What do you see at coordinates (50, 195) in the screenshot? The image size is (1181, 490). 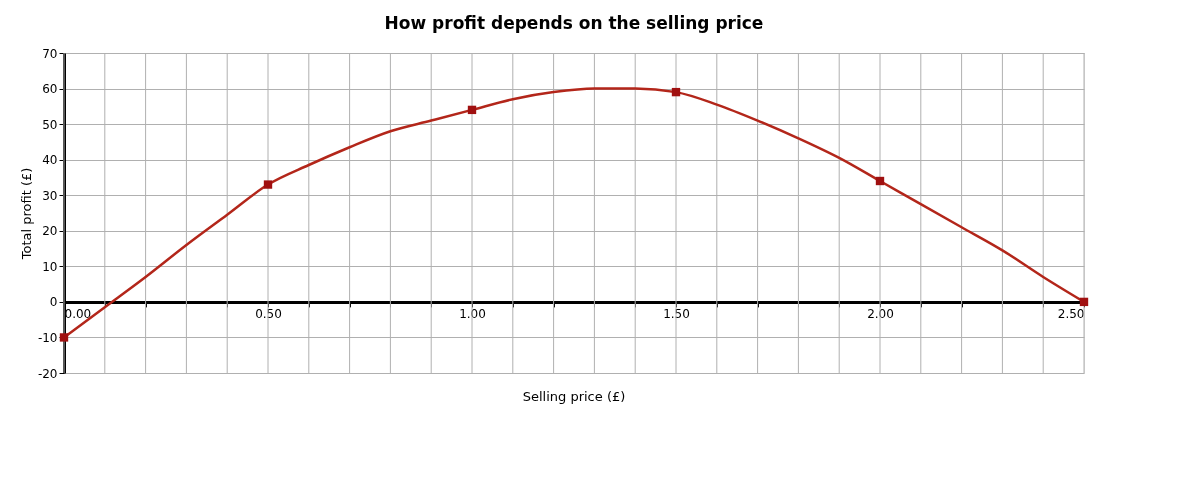 I see `y-tick-label: 30` at bounding box center [50, 195].